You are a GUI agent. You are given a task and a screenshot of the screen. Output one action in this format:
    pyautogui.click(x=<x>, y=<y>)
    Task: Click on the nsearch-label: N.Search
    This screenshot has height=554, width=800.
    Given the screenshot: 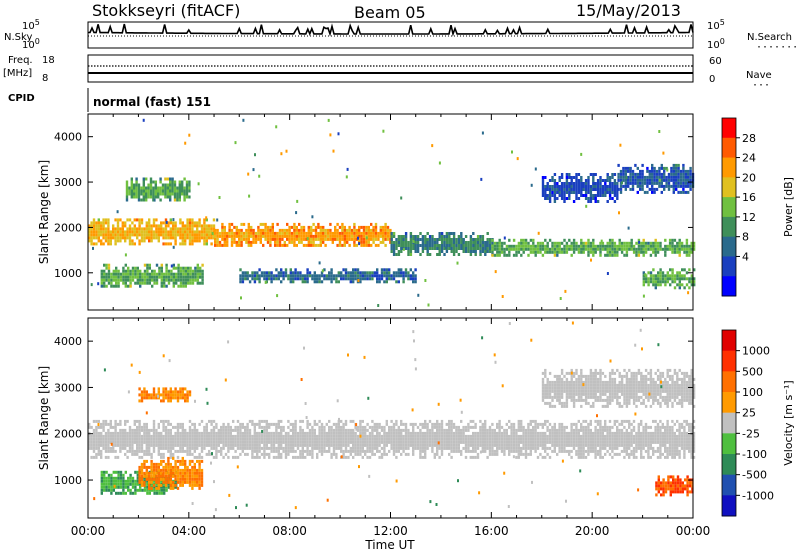 What is the action you would take?
    pyautogui.click(x=769, y=37)
    